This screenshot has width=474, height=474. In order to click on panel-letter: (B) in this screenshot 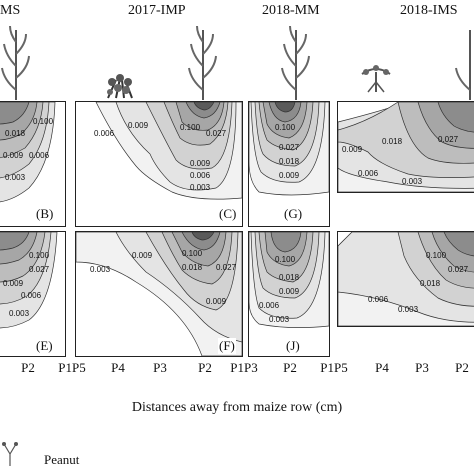, I will do `click(45, 214)`.